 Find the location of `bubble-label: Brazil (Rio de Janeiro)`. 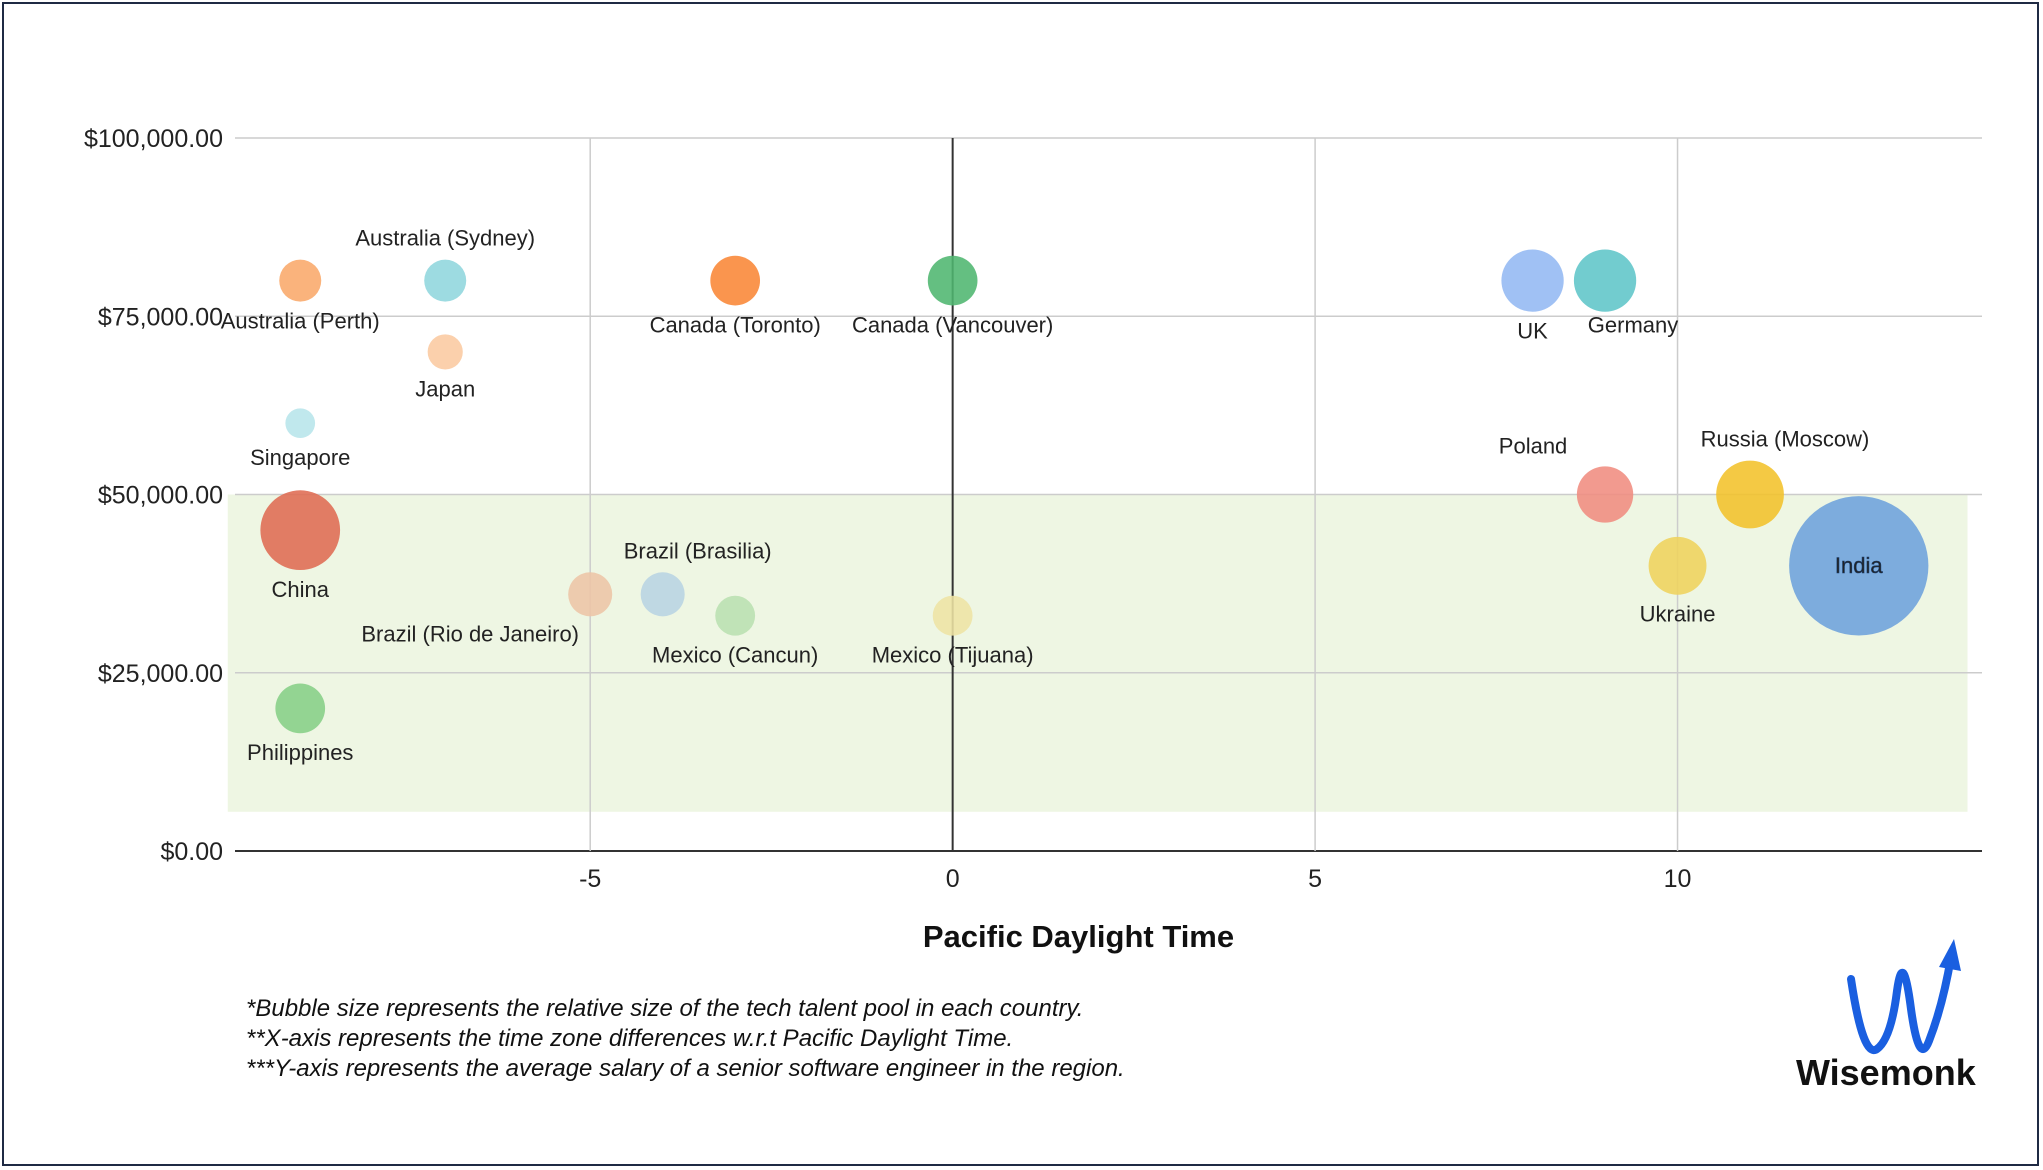

bubble-label: Brazil (Rio de Janeiro) is located at coordinates (470, 633).